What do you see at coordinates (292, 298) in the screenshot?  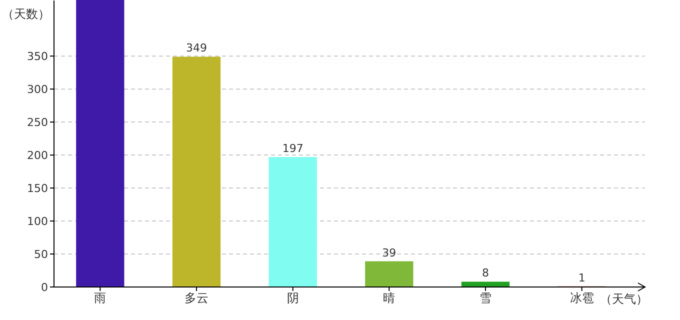 I see `x-tick-label: 阴` at bounding box center [292, 298].